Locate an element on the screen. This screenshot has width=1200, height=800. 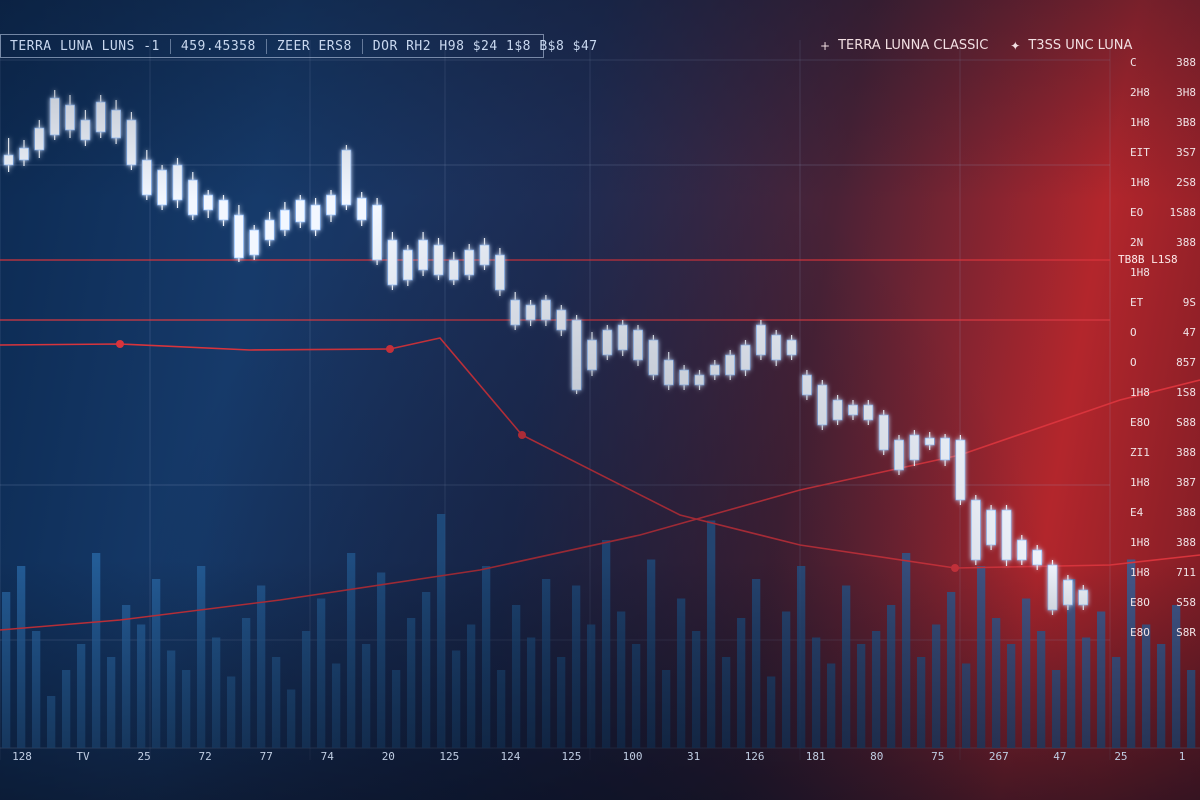
x-tick-label: 181 is located at coordinates (815, 756).